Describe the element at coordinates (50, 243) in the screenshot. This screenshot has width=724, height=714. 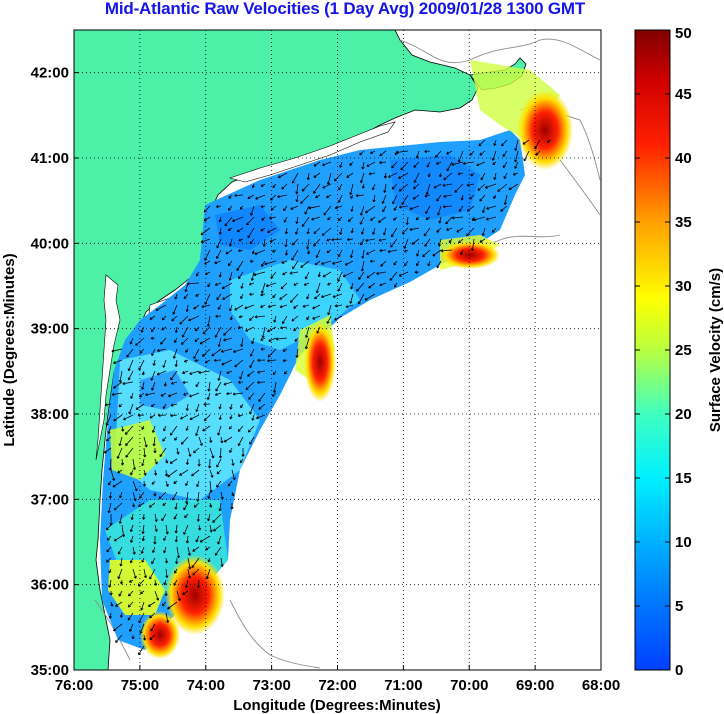
I see `y-tick-label: 40:00` at that location.